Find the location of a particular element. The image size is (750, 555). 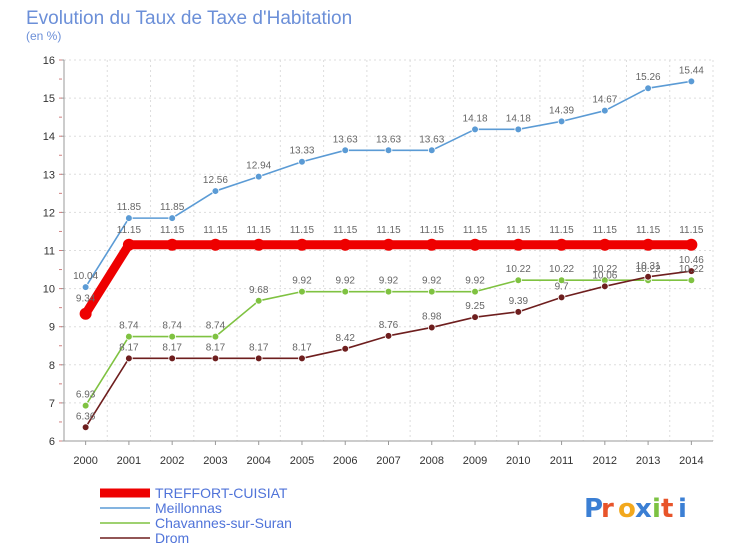

data-label: 6.36 is located at coordinates (86, 416).